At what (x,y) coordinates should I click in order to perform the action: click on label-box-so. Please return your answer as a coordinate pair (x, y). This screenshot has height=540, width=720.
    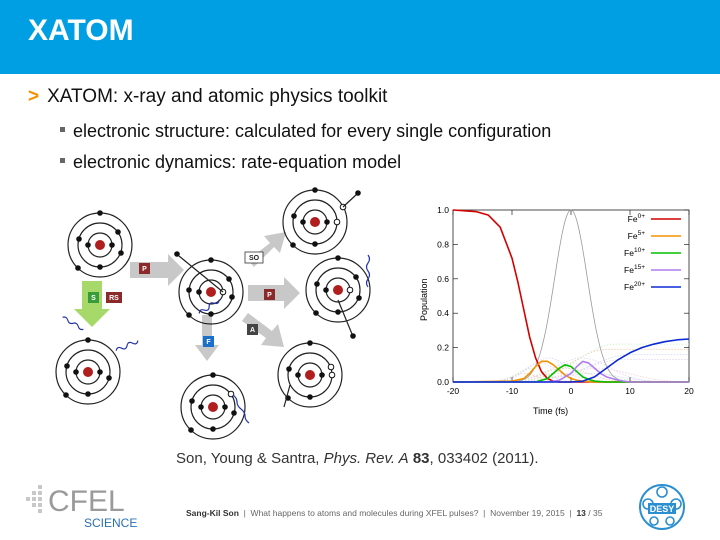
    Looking at the image, I should click on (254, 257).